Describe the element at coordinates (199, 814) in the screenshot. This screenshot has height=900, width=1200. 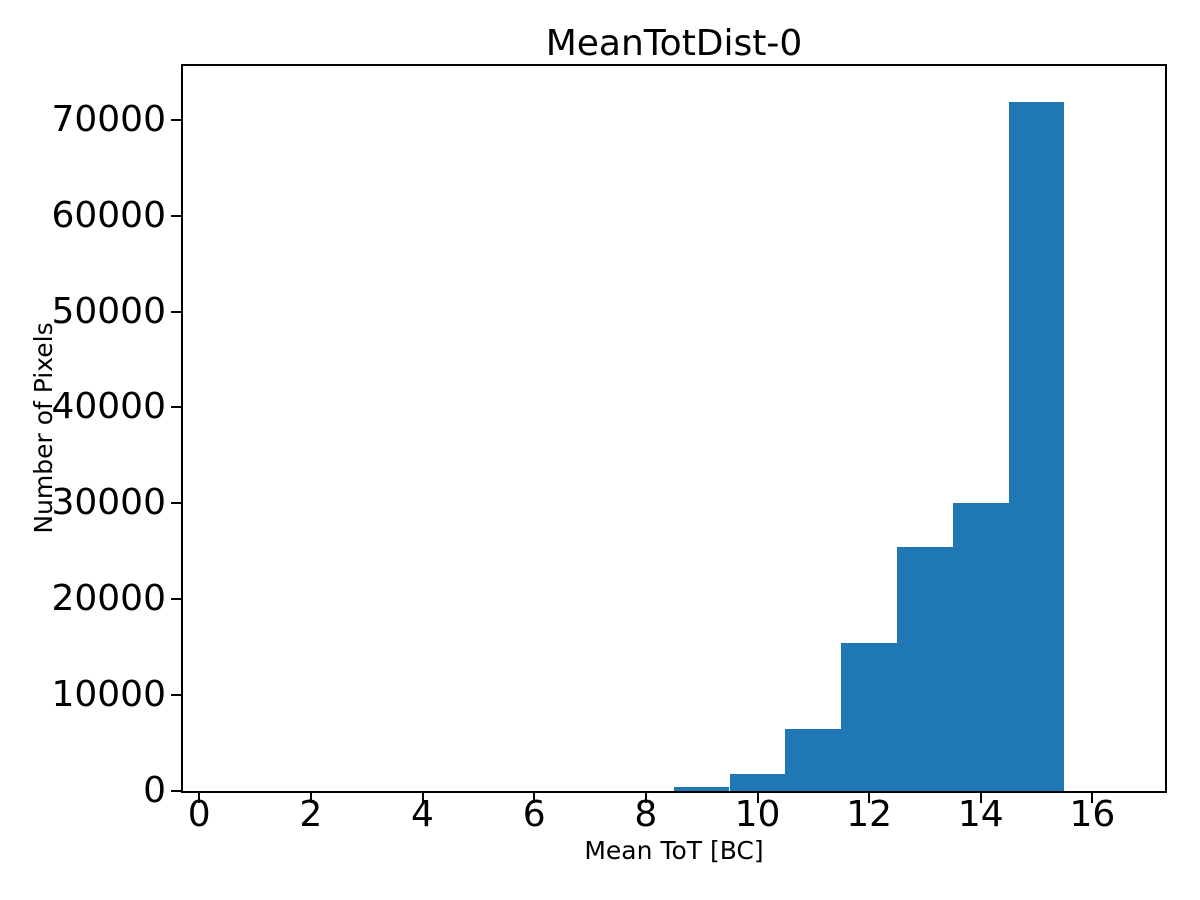
I see `x-tick-label: 0` at that location.